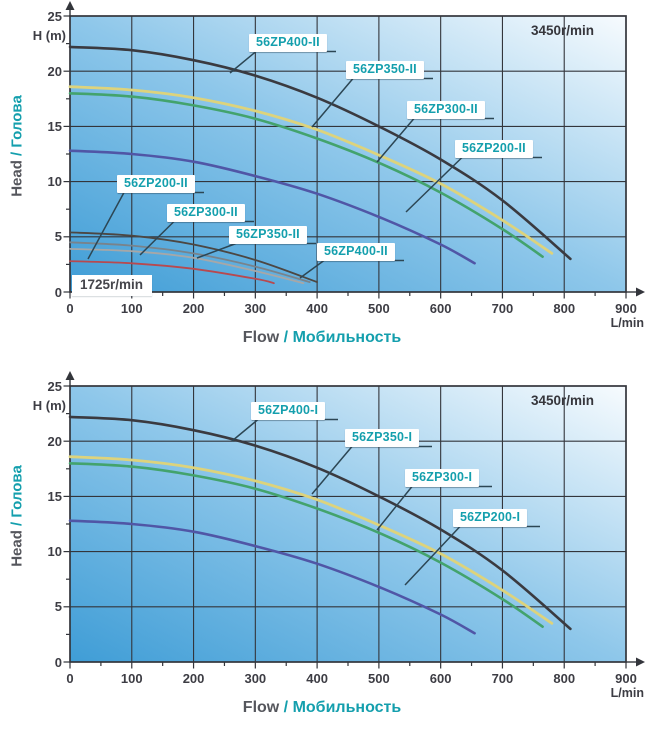 This screenshot has height=740, width=663. I want to click on head-flow-curve-56zp350-ii-1725rpm, so click(190, 262).